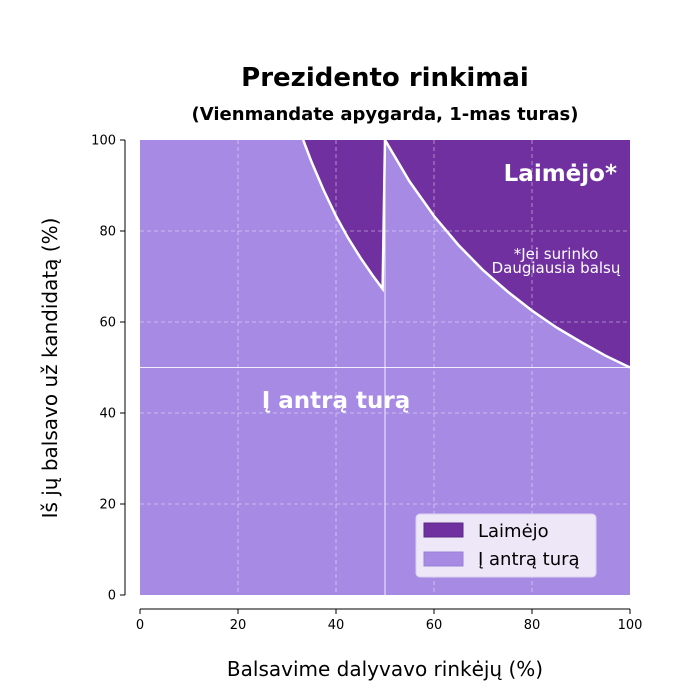 Image resolution: width=700 pixels, height=700 pixels. Describe the element at coordinates (434, 625) in the screenshot. I see `x-tick-label-60: 60` at that location.